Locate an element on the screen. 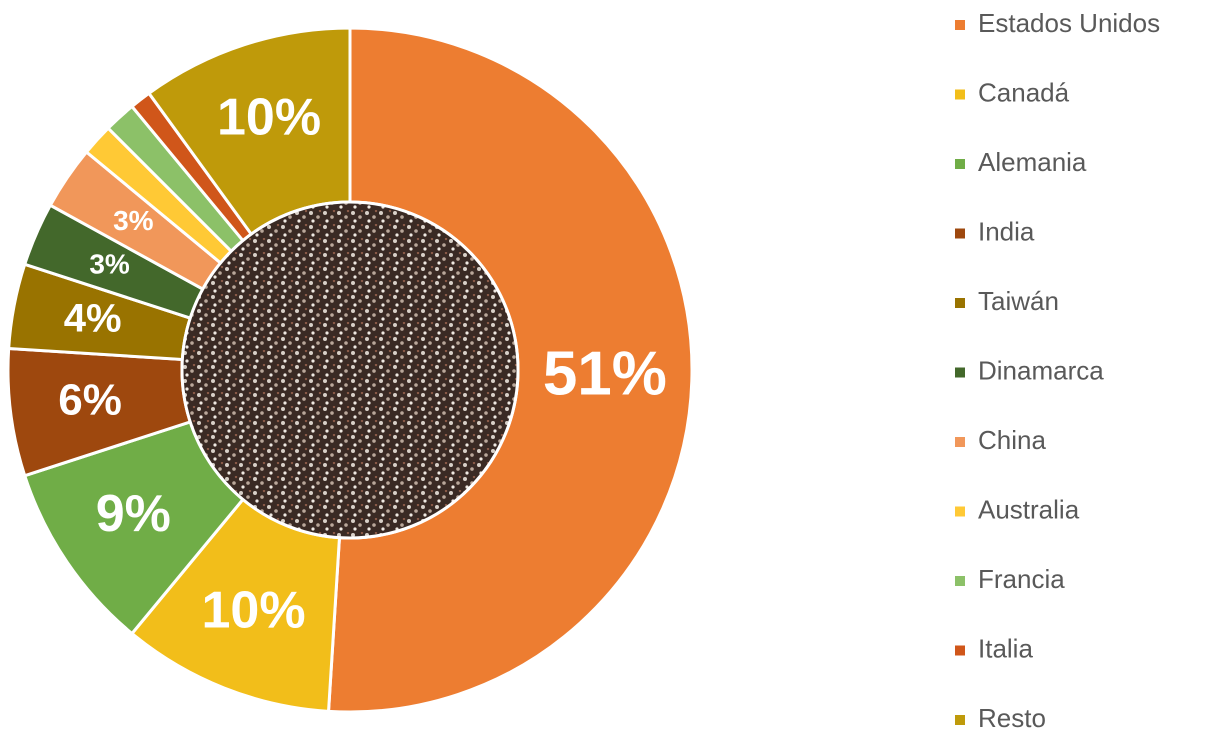  legend-label: Italia is located at coordinates (1005, 648).